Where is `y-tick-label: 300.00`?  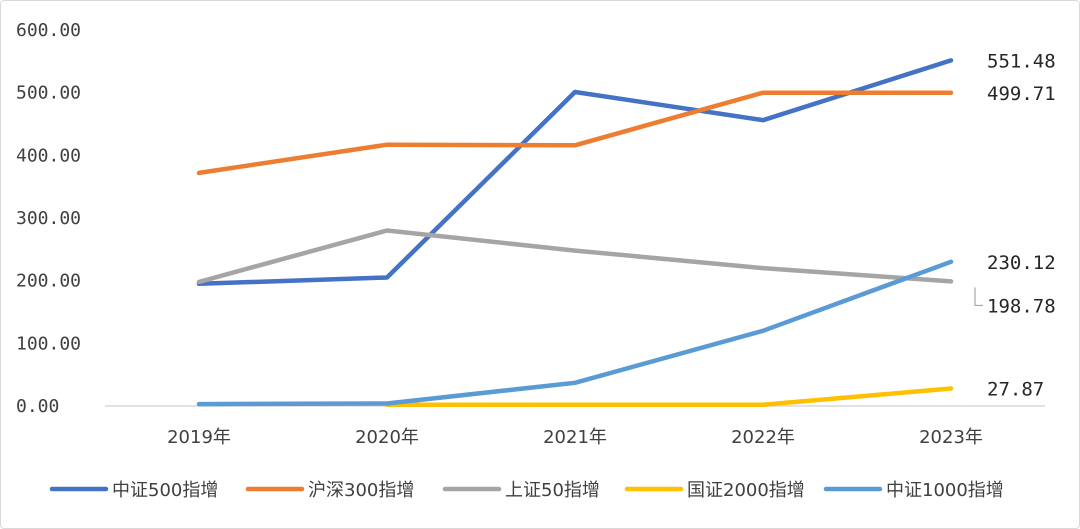 y-tick-label: 300.00 is located at coordinates (48, 218).